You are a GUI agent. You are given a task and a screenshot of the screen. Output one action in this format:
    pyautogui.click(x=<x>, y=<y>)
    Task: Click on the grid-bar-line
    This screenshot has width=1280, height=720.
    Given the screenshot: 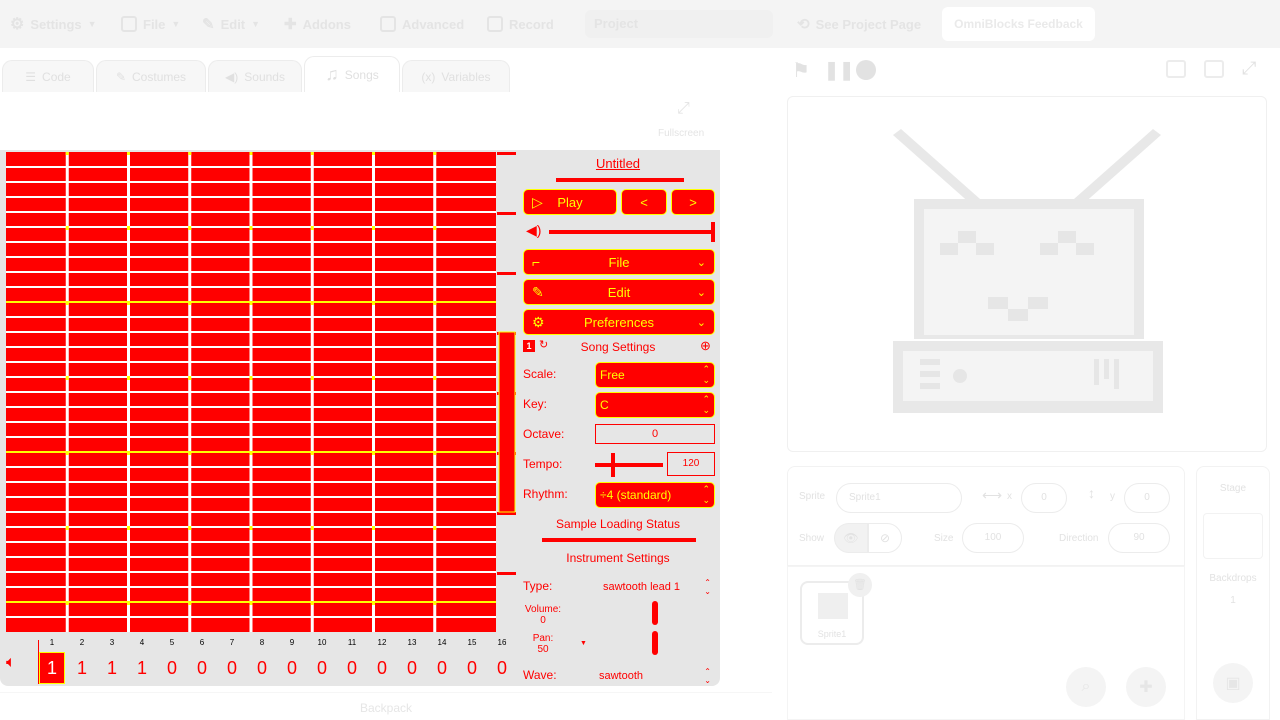 What is the action you would take?
    pyautogui.click(x=312, y=392)
    